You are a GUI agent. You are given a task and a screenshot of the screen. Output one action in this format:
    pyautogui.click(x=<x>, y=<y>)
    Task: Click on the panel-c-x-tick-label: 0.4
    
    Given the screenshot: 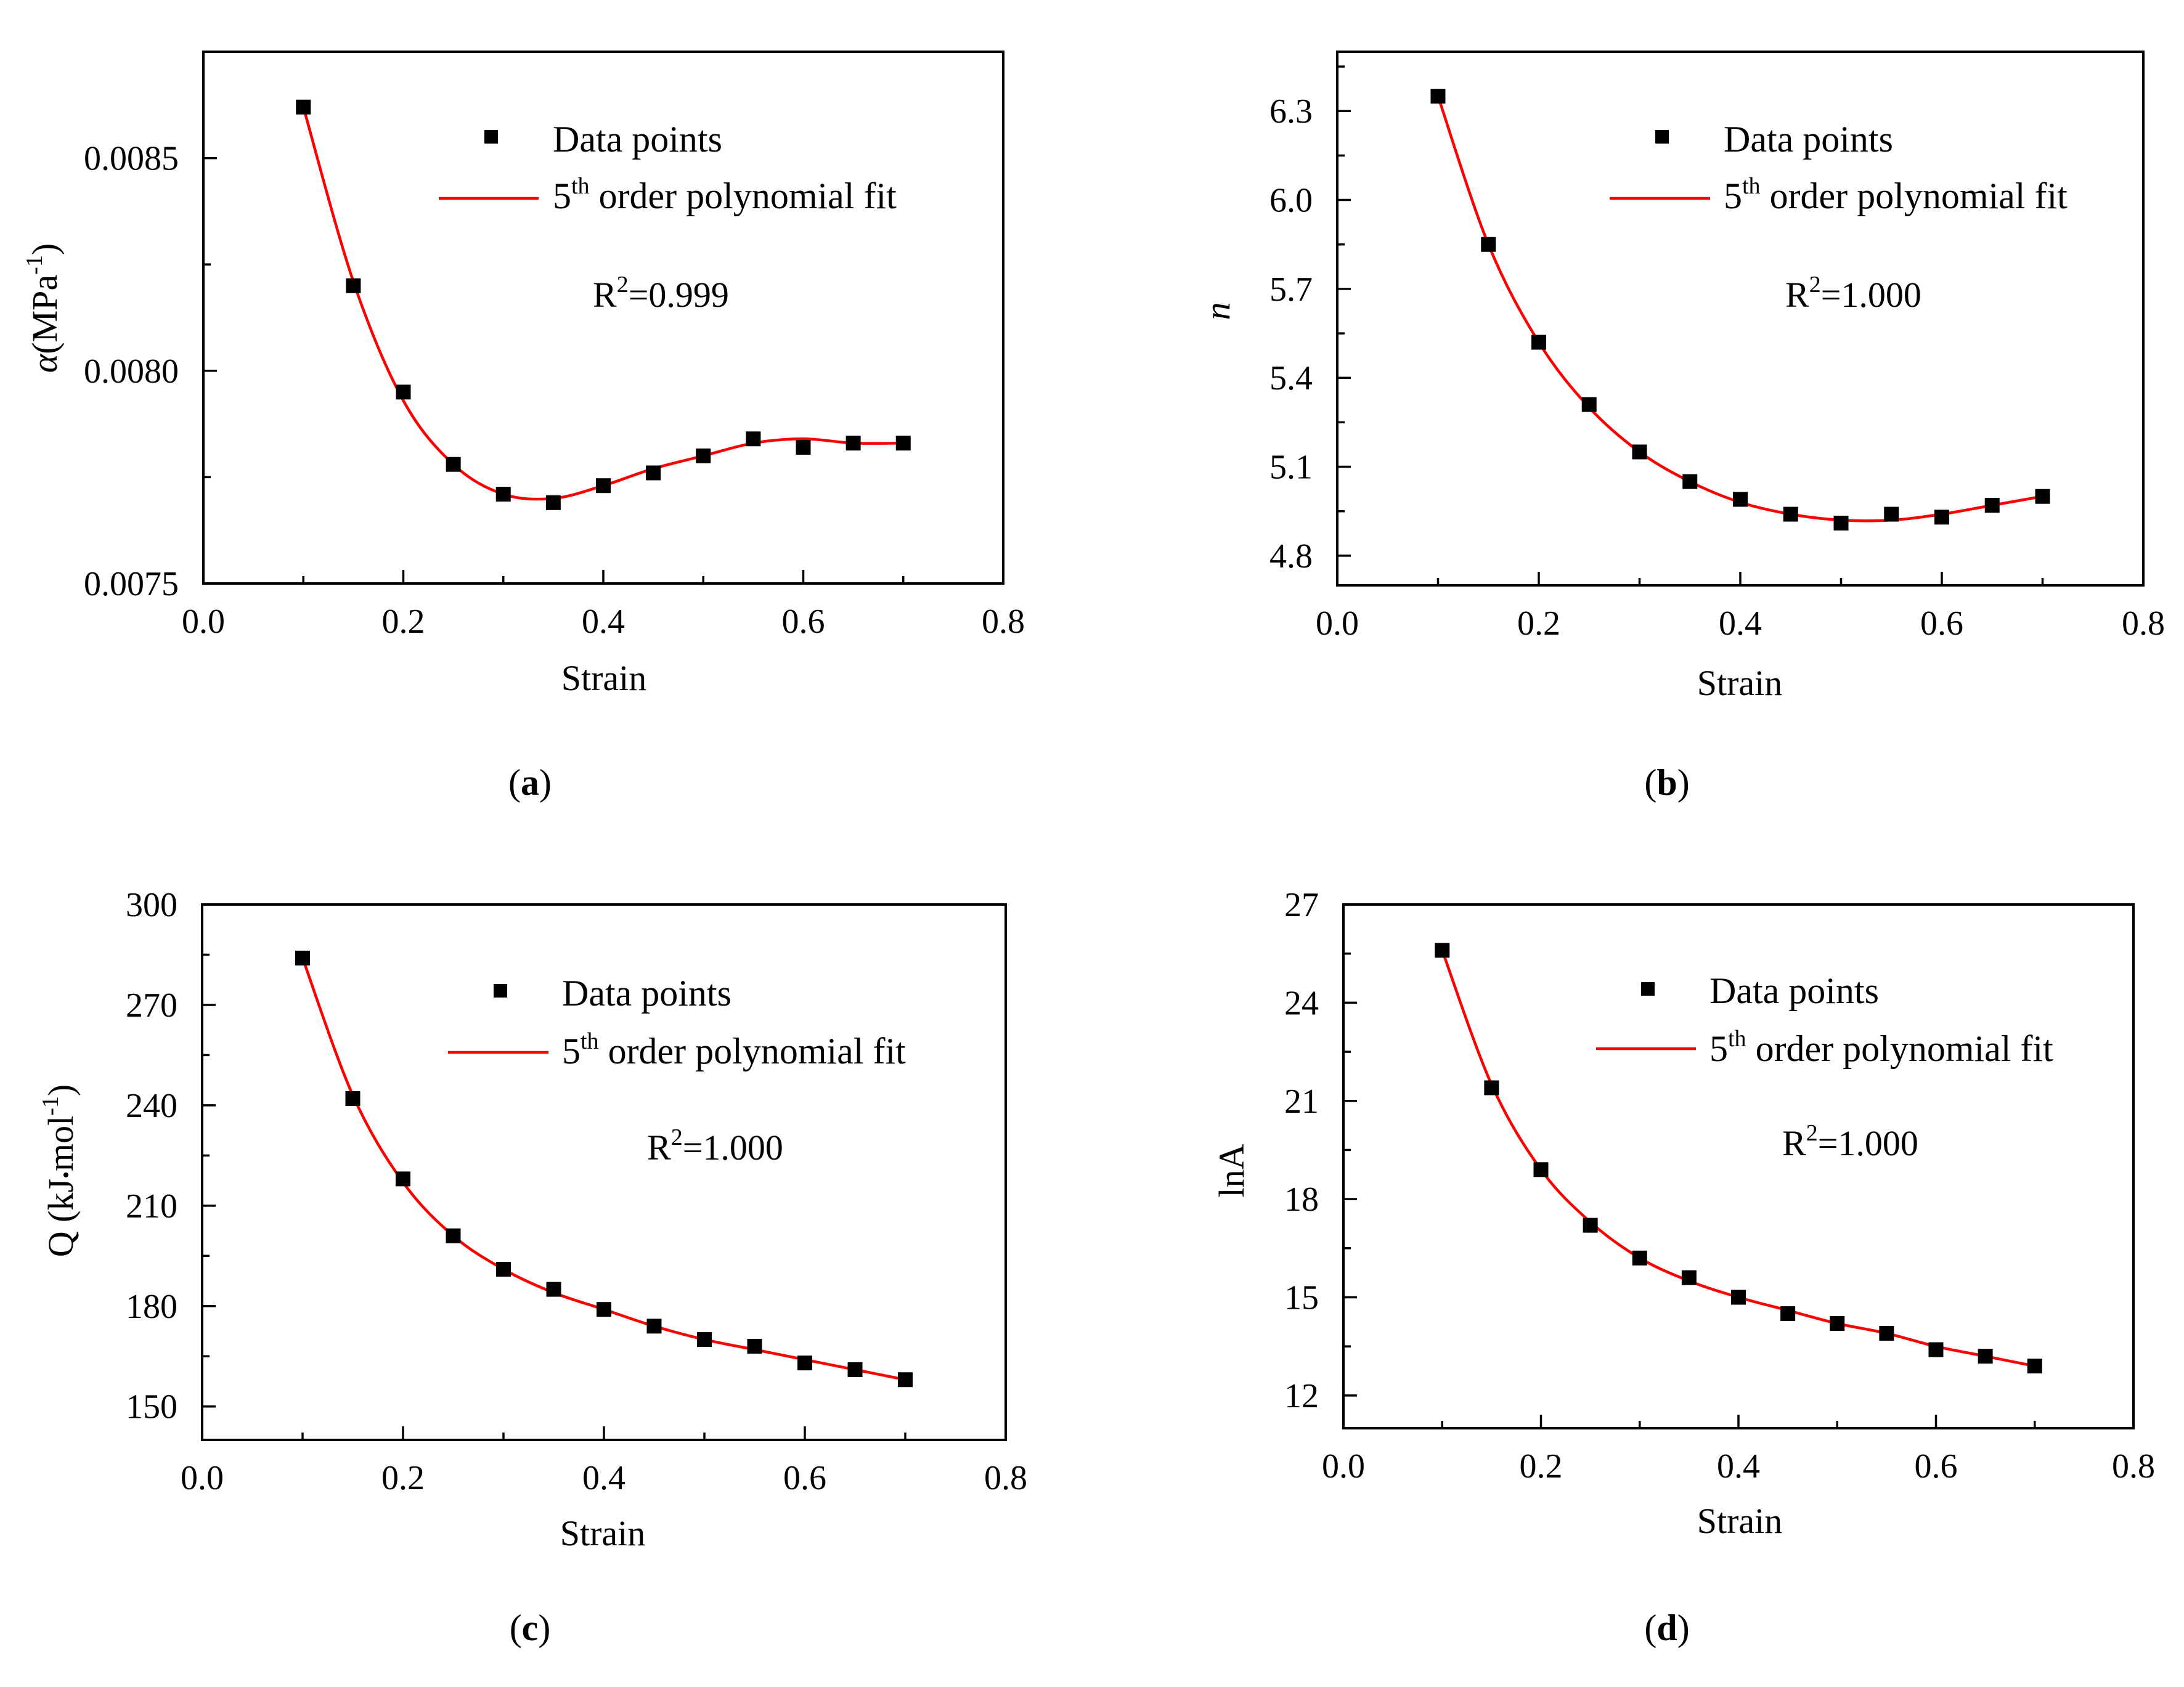 What is the action you would take?
    pyautogui.click(x=603, y=1478)
    